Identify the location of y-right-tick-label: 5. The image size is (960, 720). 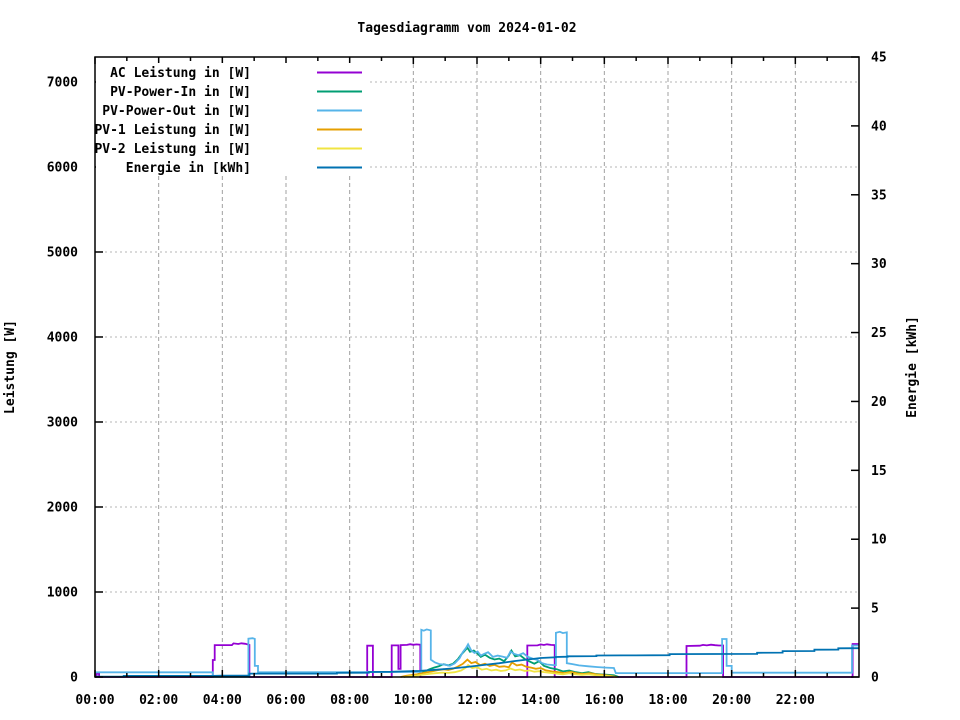
(875, 609).